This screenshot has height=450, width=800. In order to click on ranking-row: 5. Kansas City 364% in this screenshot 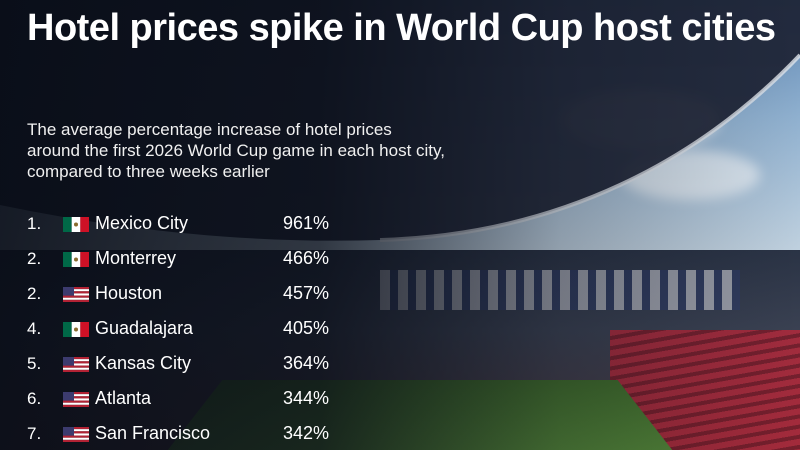, I will do `click(180, 363)`.